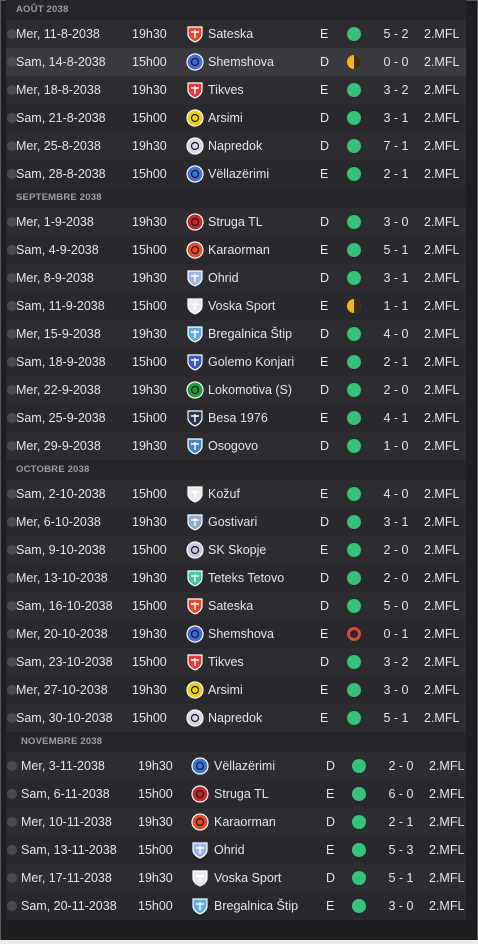 Image resolution: width=478 pixels, height=944 pixels. I want to click on match-score: 5 - 1, so click(401, 878).